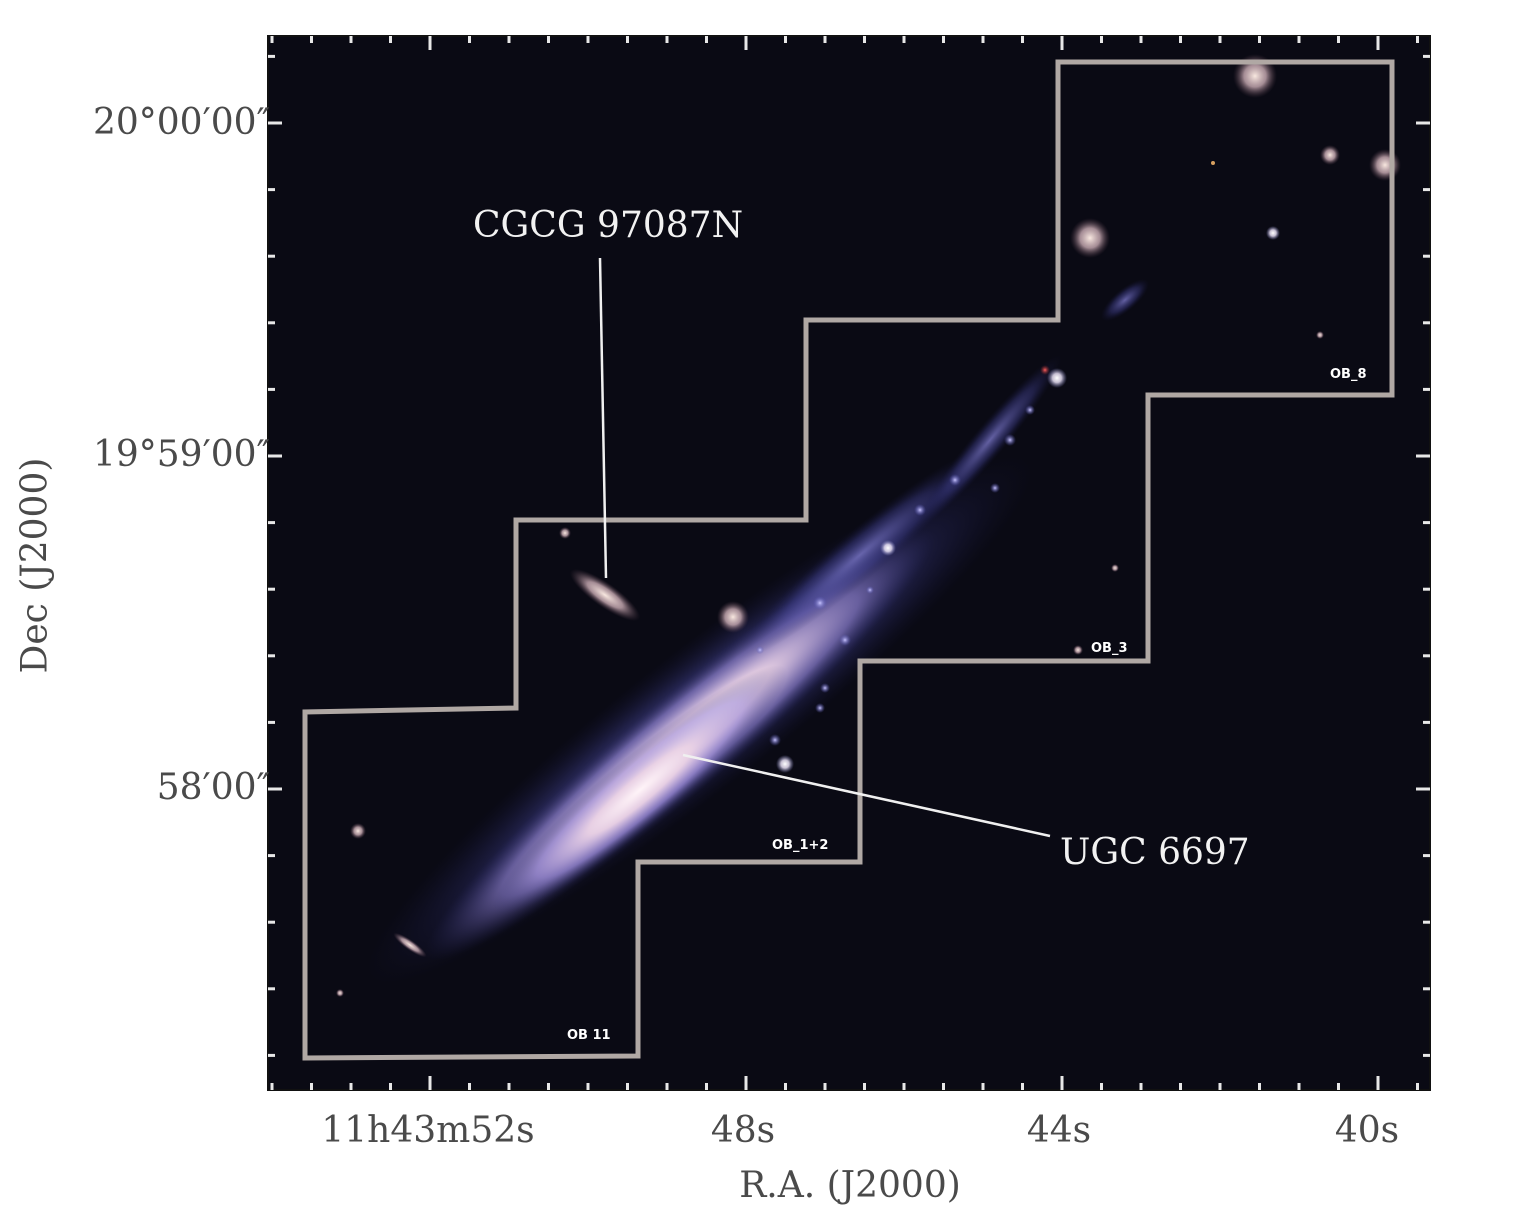 The image size is (1530, 1224). What do you see at coordinates (640, 790) in the screenshot?
I see `galaxy-core` at bounding box center [640, 790].